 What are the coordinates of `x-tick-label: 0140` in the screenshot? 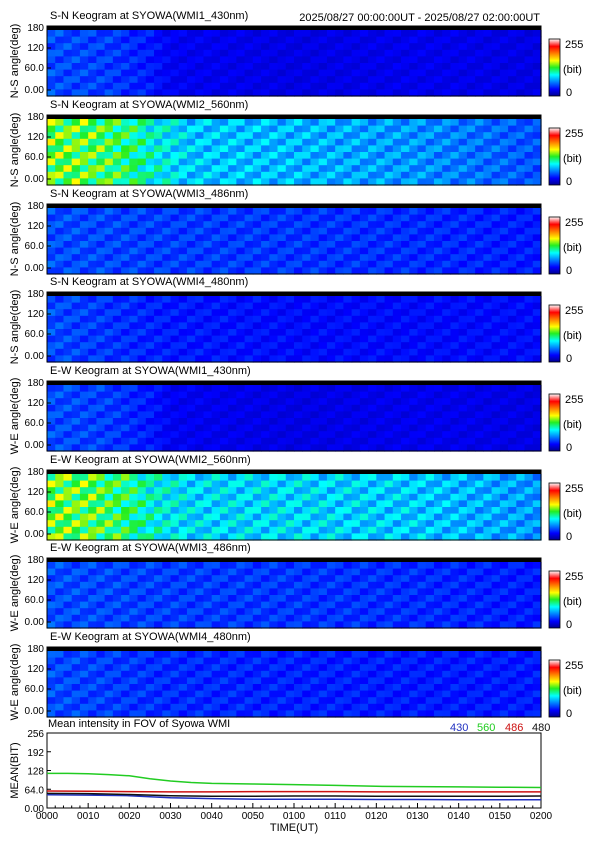 It's located at (459, 816).